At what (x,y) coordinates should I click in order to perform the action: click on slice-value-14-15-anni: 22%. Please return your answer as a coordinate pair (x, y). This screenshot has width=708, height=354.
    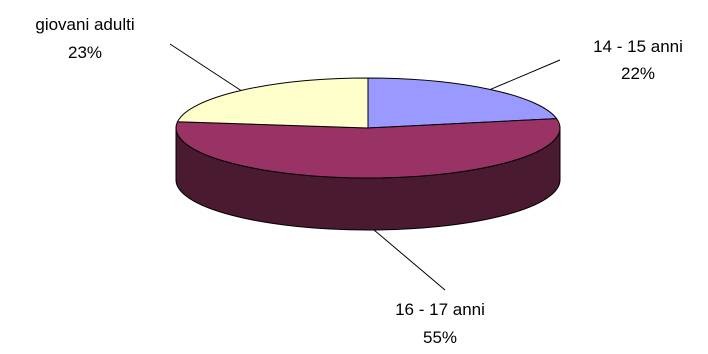
    Looking at the image, I should click on (638, 73).